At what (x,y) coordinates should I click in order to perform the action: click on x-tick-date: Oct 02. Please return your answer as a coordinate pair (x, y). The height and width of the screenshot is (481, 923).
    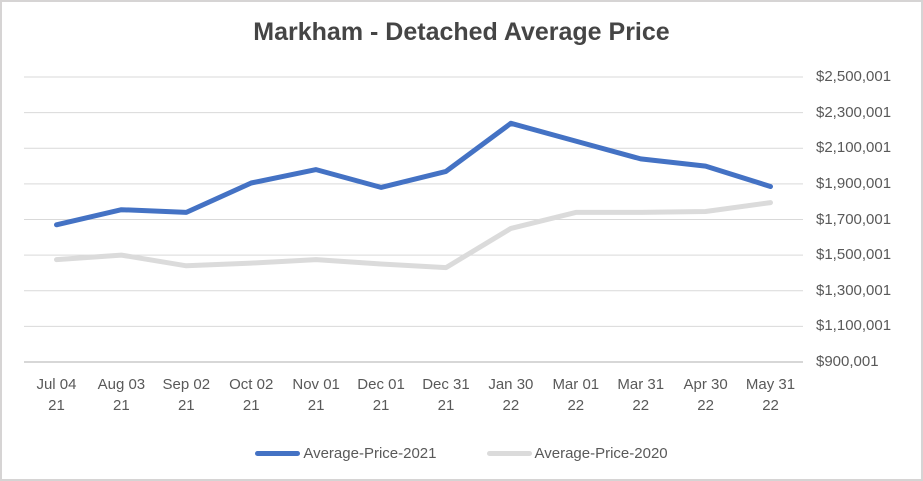
    Looking at the image, I should click on (251, 384).